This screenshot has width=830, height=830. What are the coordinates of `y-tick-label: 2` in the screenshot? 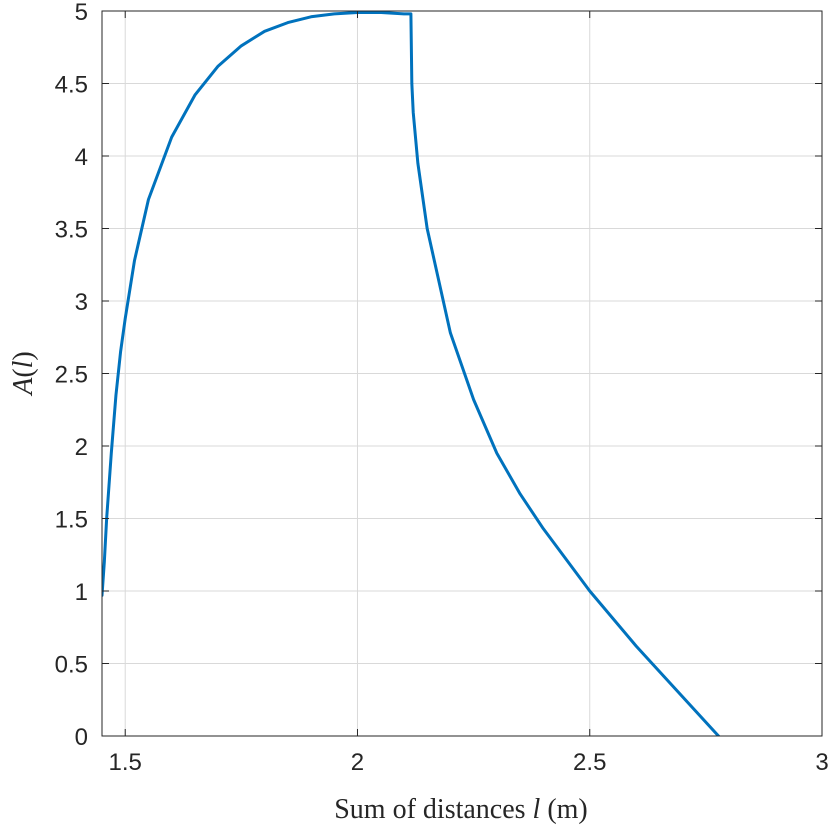 It's located at (81, 447).